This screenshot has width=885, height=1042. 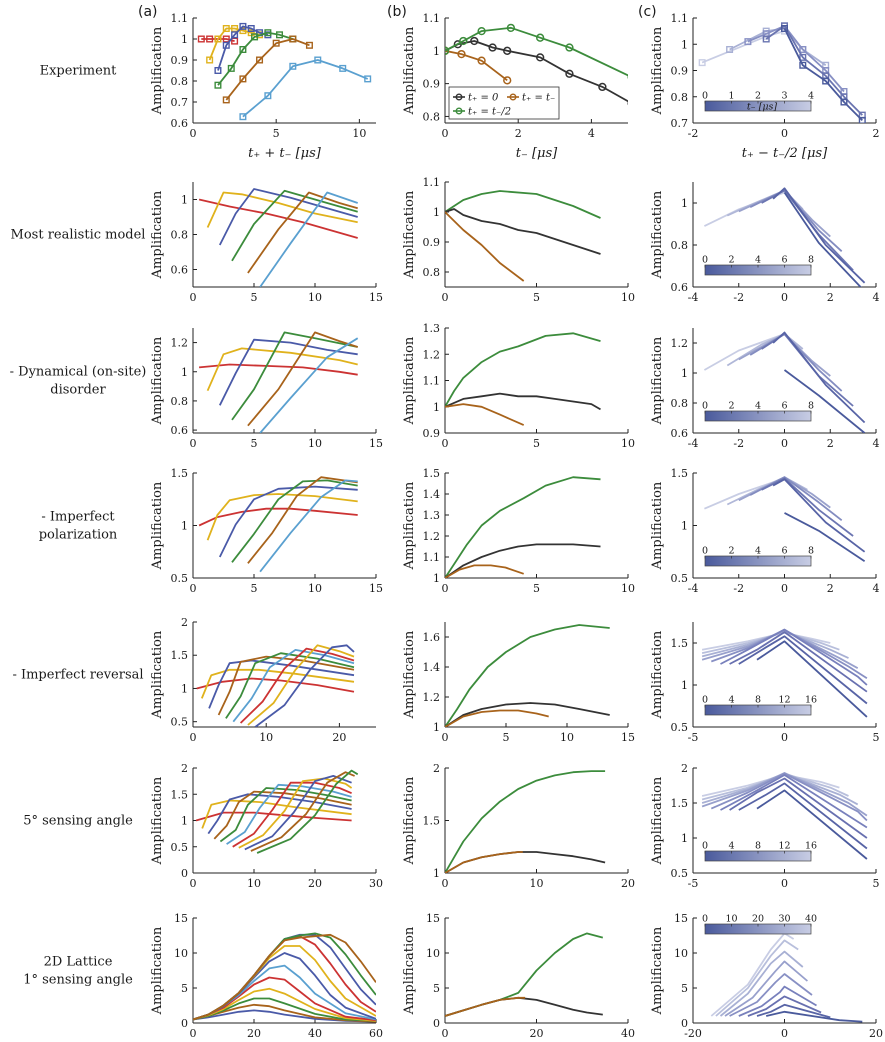 I want to click on column-labels: (a) (b) (c), so click(x=397, y=12).